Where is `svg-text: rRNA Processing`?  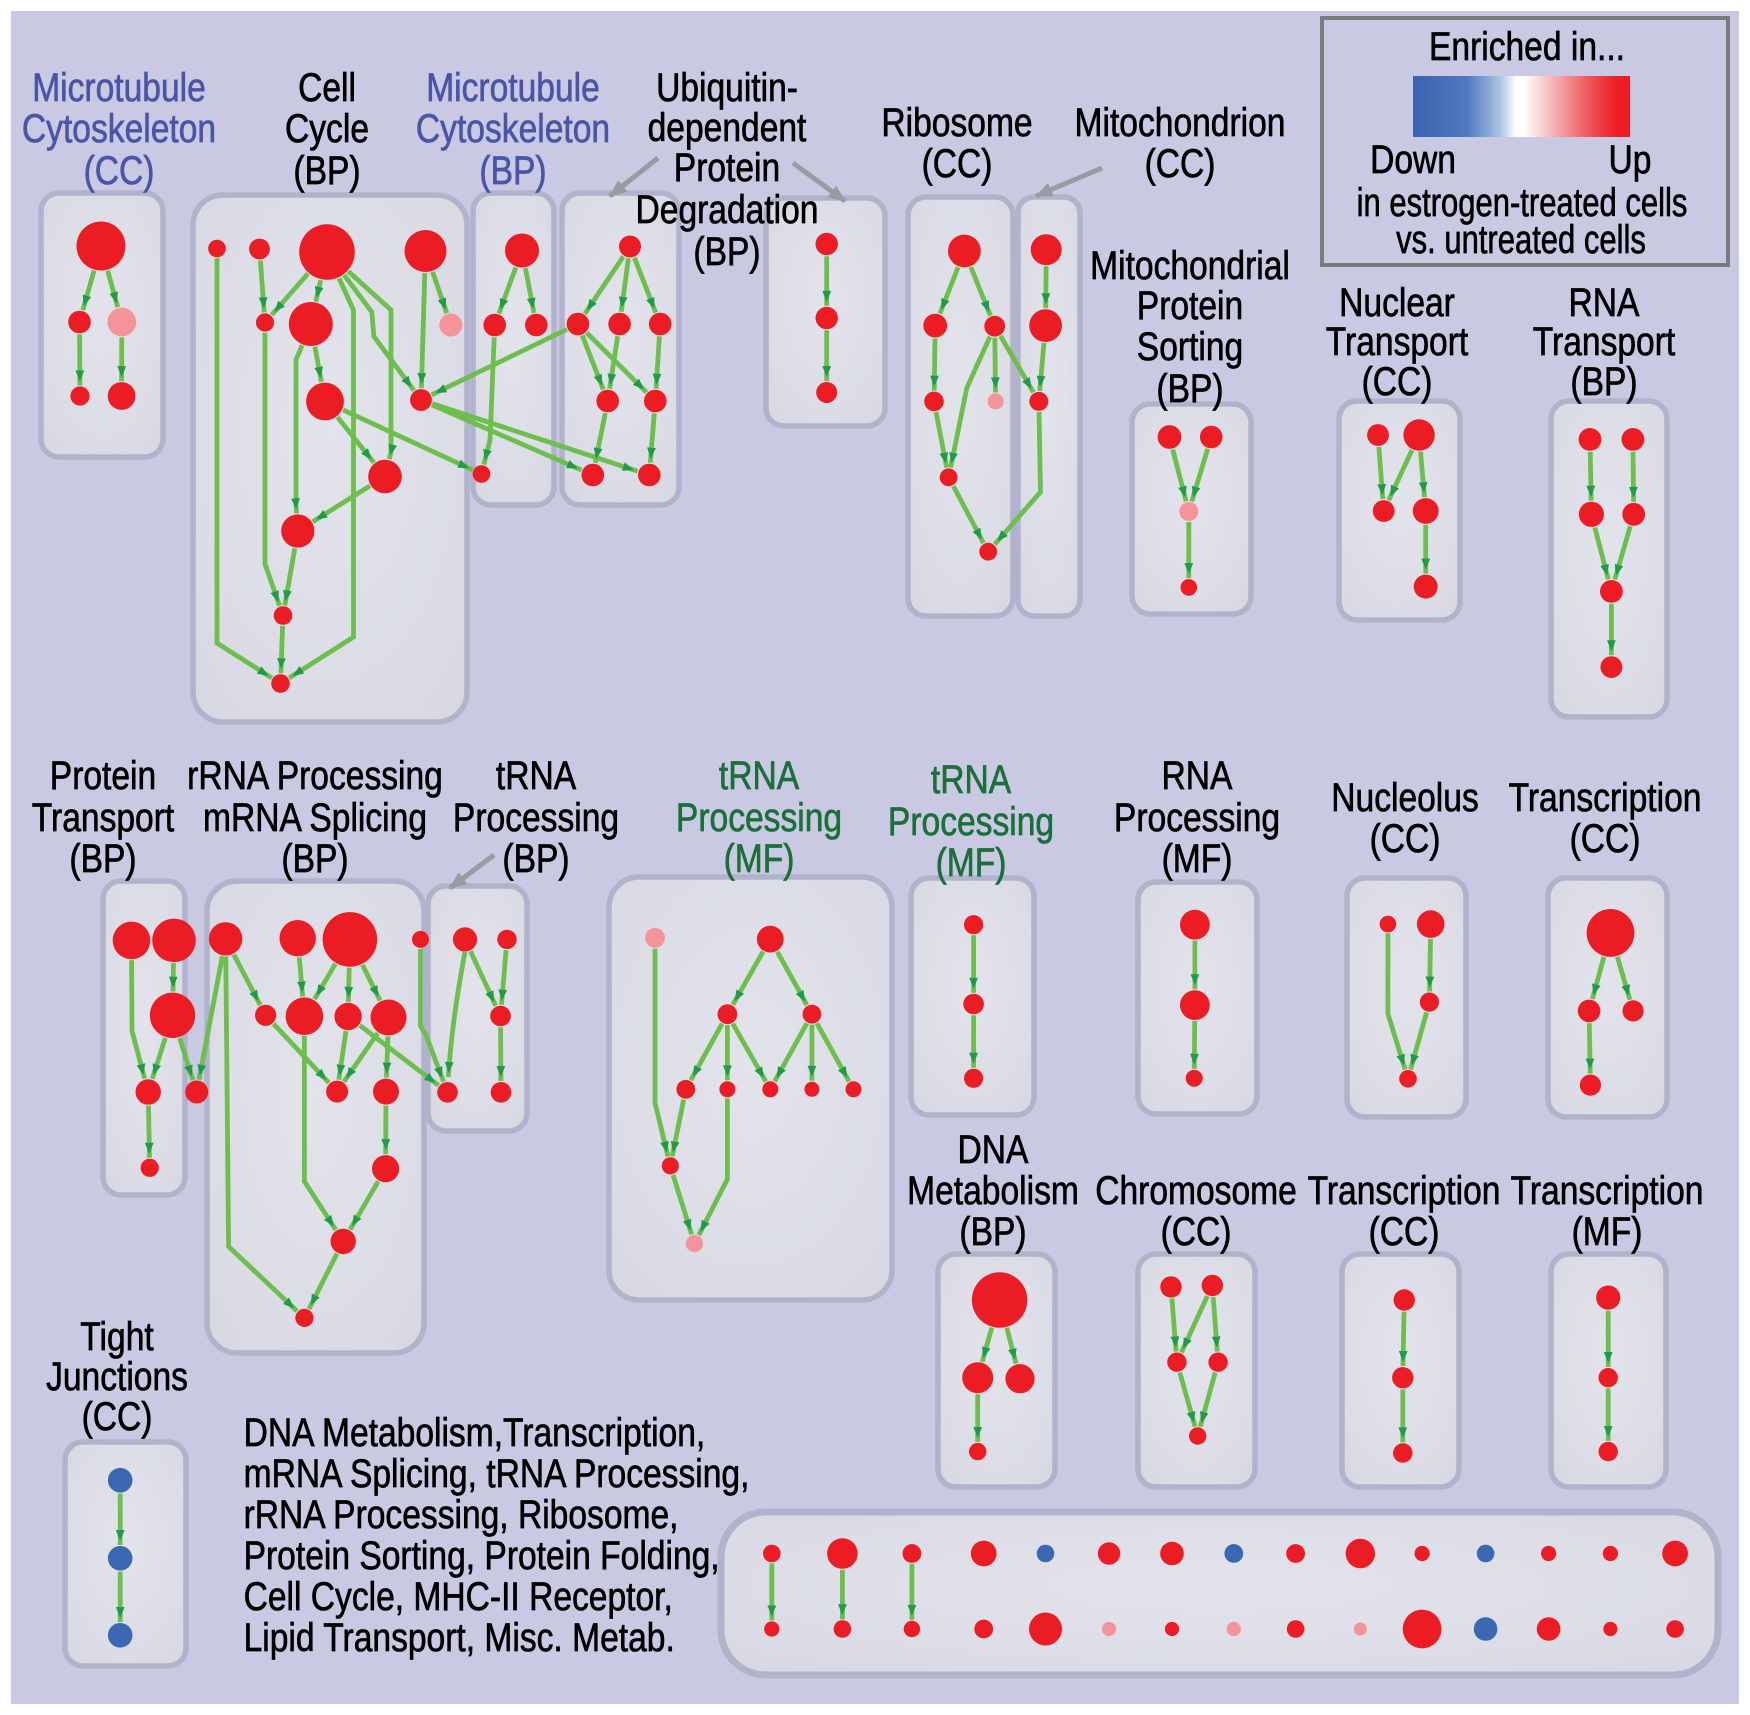 svg-text: rRNA Processing is located at coordinates (315, 775).